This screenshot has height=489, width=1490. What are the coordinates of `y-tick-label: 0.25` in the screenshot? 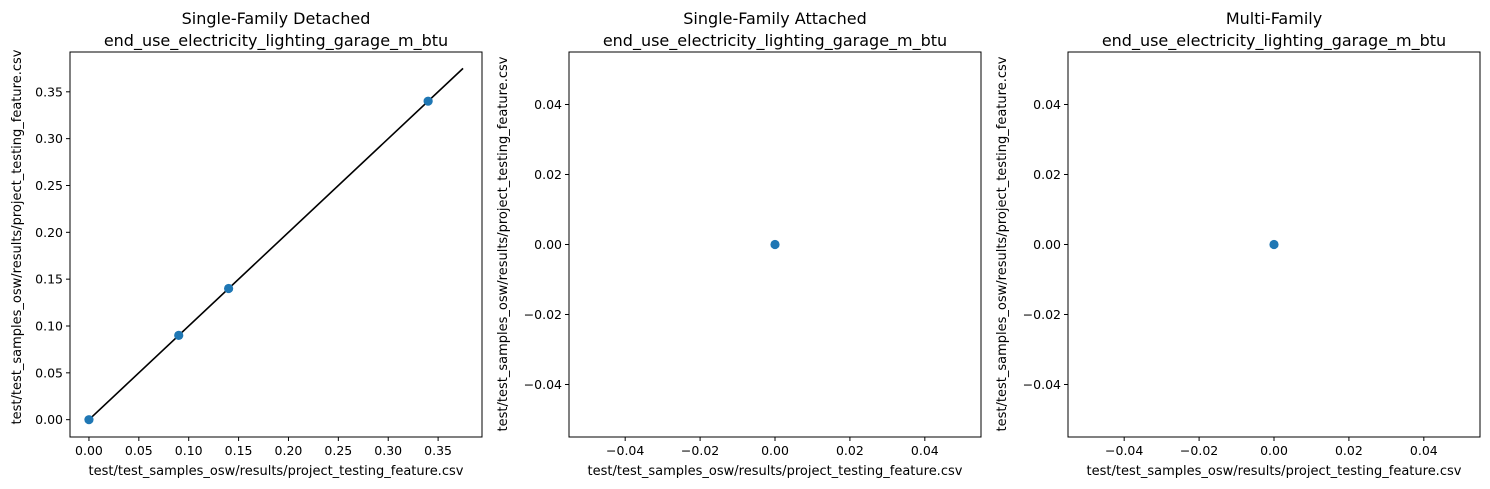 It's located at (49, 185).